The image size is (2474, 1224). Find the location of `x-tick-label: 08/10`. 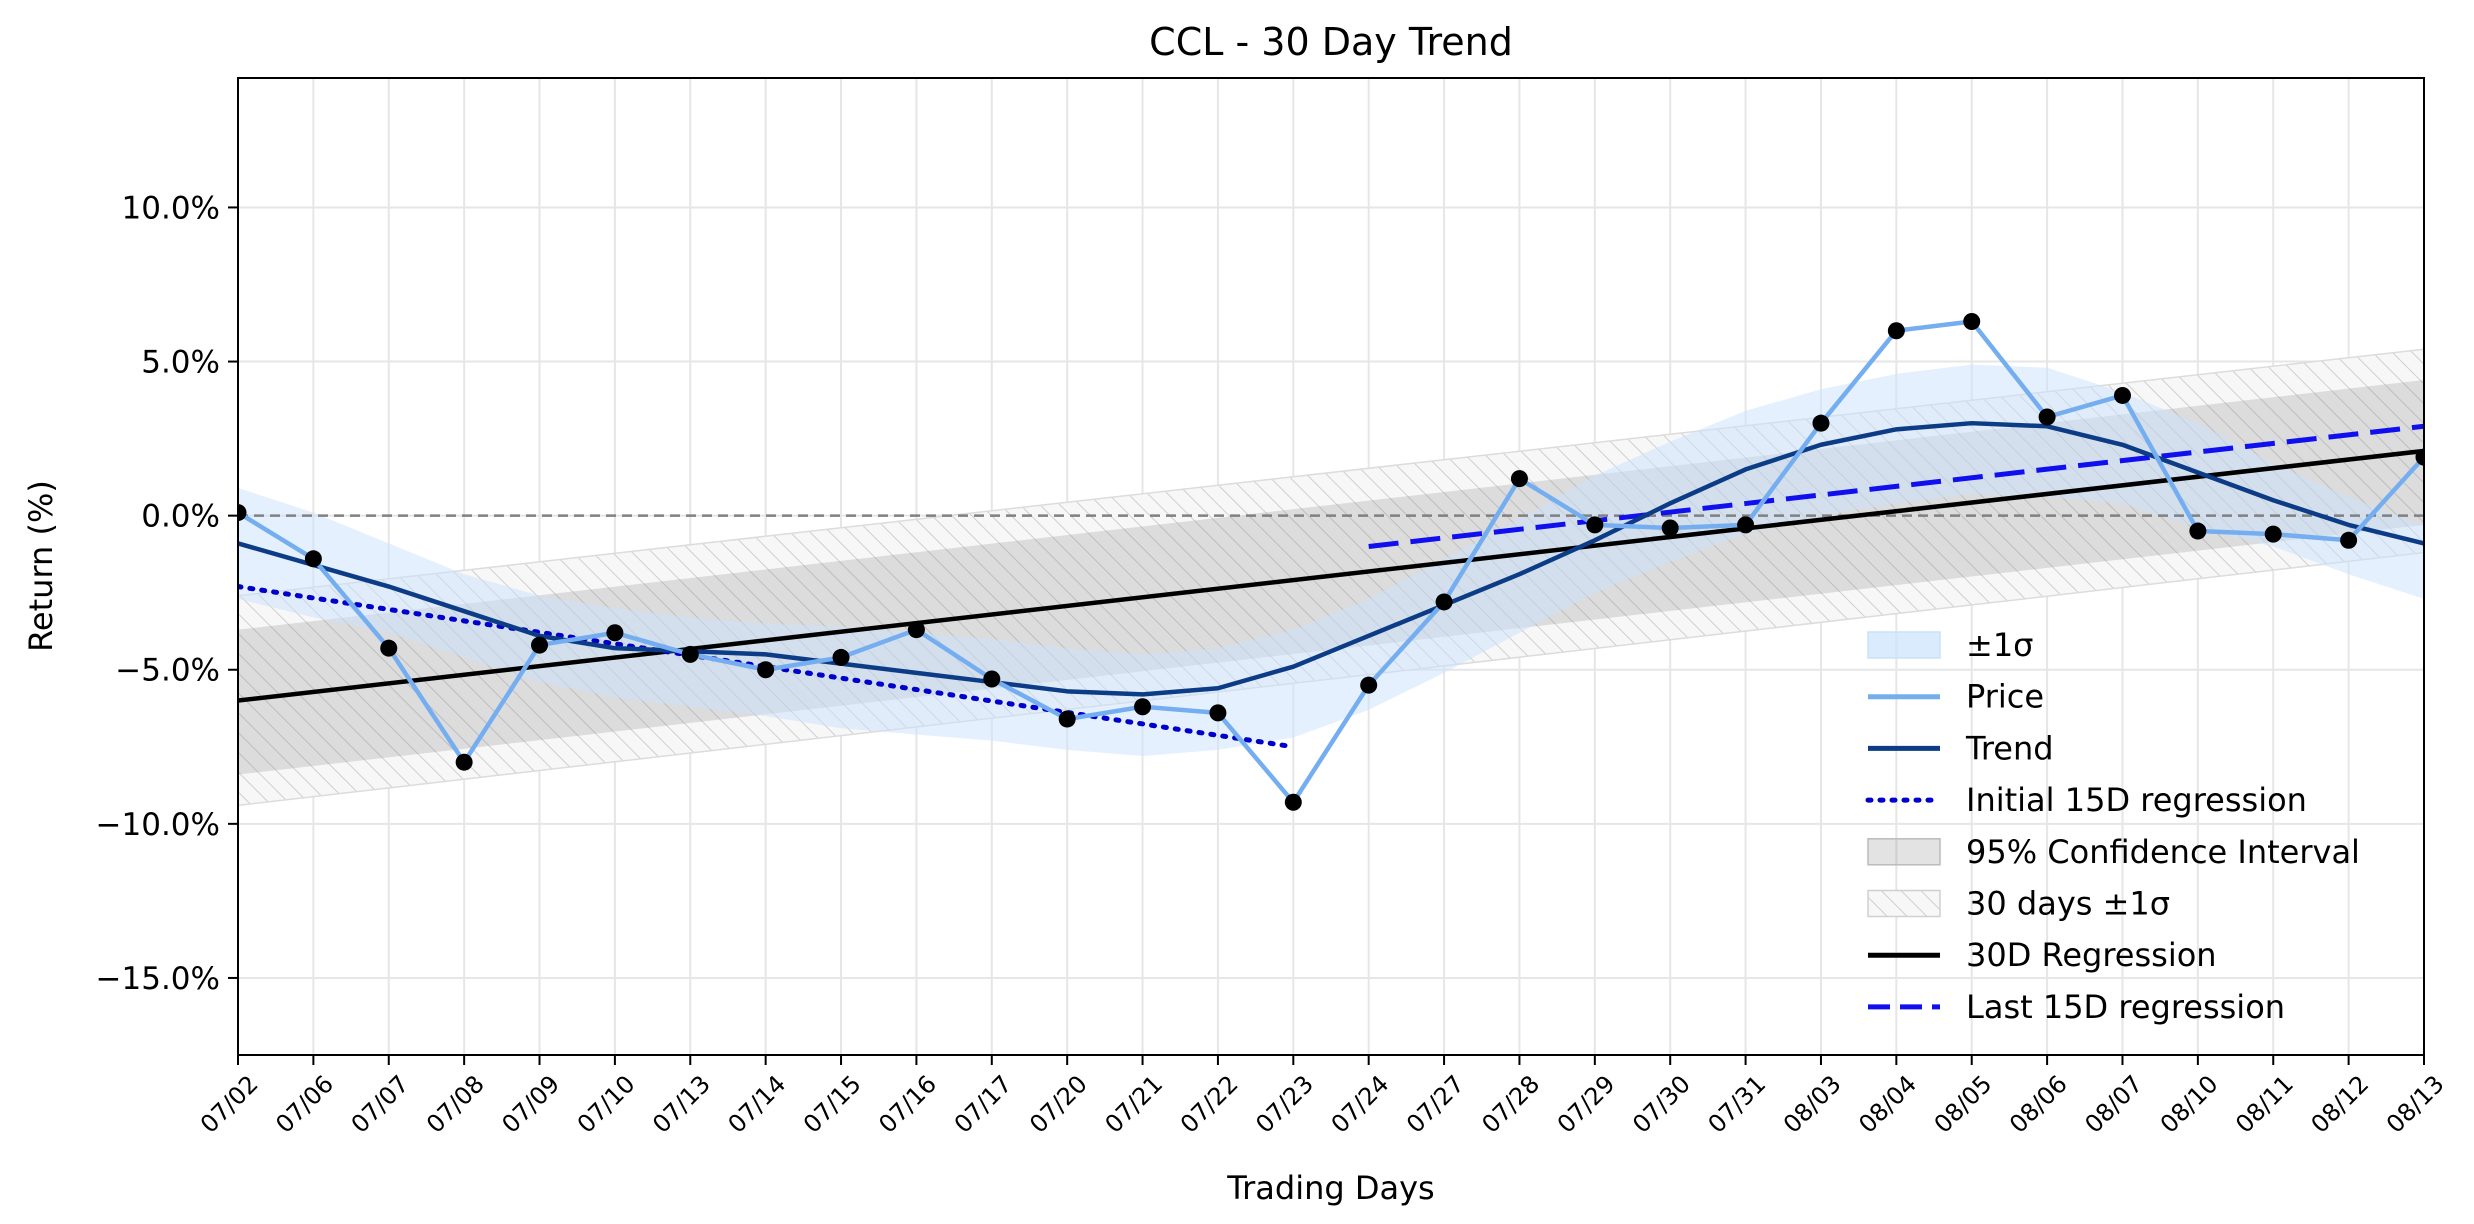

x-tick-label: 08/10 is located at coordinates (2189, 1104).